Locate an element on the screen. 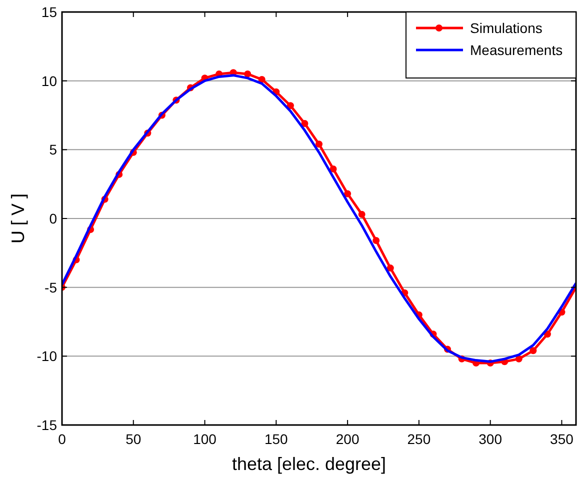  y-tick-label: 5 is located at coordinates (53, 150).